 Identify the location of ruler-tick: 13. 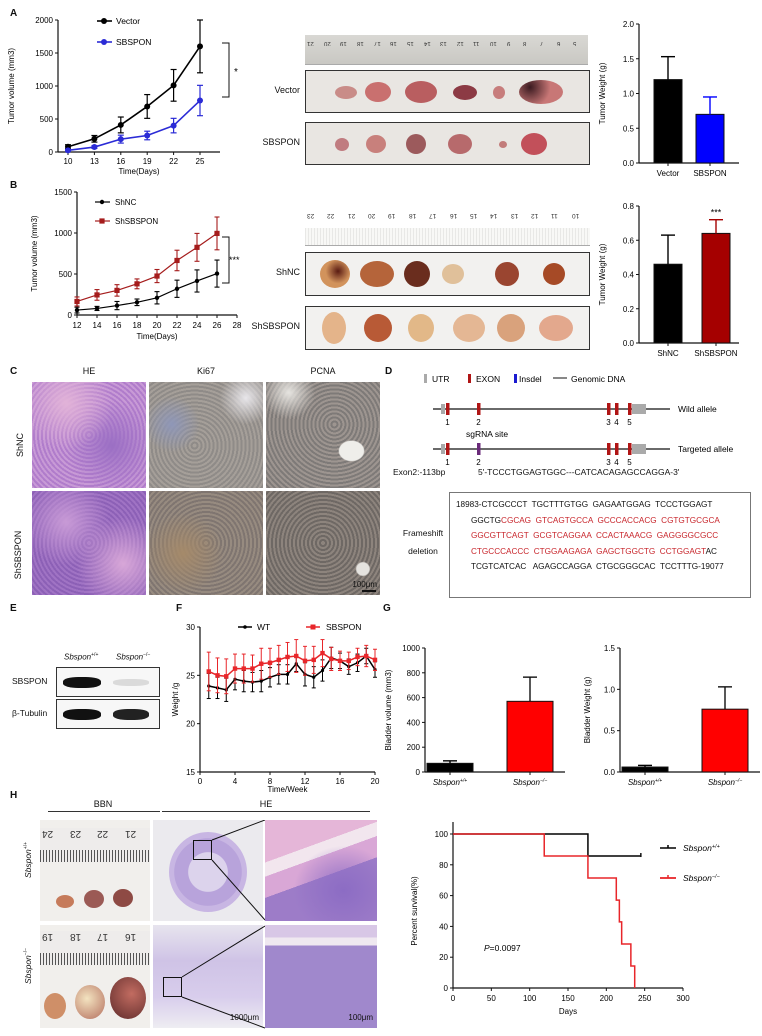
(443, 43).